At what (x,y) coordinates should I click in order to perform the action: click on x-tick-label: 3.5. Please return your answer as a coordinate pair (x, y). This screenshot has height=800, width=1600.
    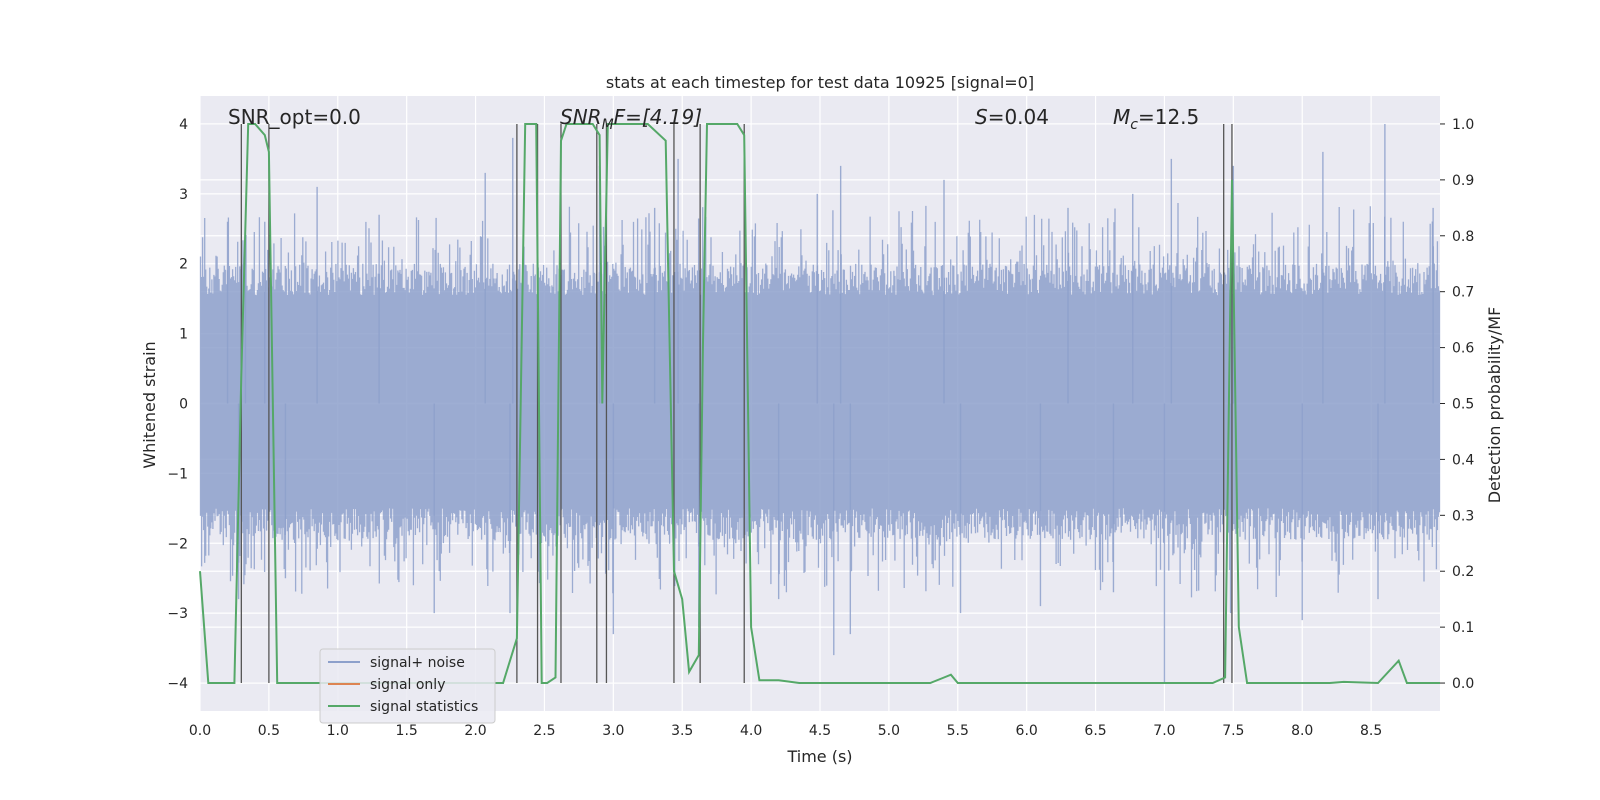
    Looking at the image, I should click on (682, 731).